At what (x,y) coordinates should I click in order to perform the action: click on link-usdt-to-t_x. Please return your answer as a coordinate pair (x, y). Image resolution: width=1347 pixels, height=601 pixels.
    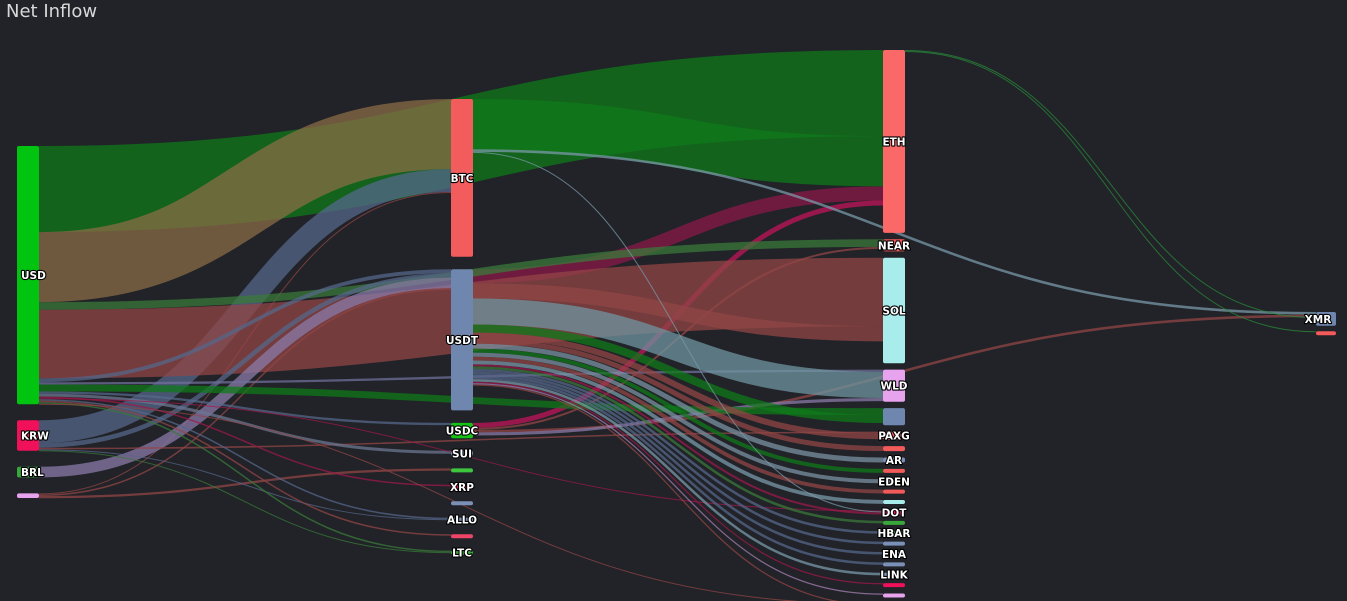
    Looking at the image, I should click on (677, 492).